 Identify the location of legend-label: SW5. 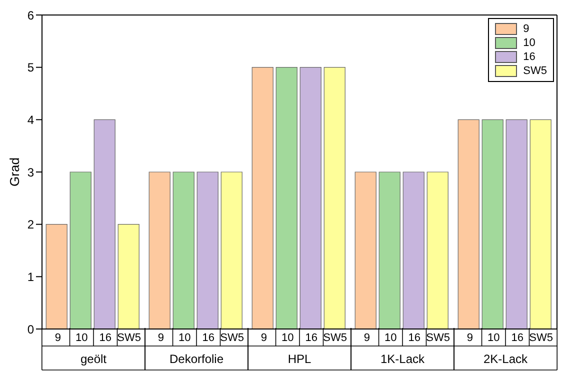
(535, 71).